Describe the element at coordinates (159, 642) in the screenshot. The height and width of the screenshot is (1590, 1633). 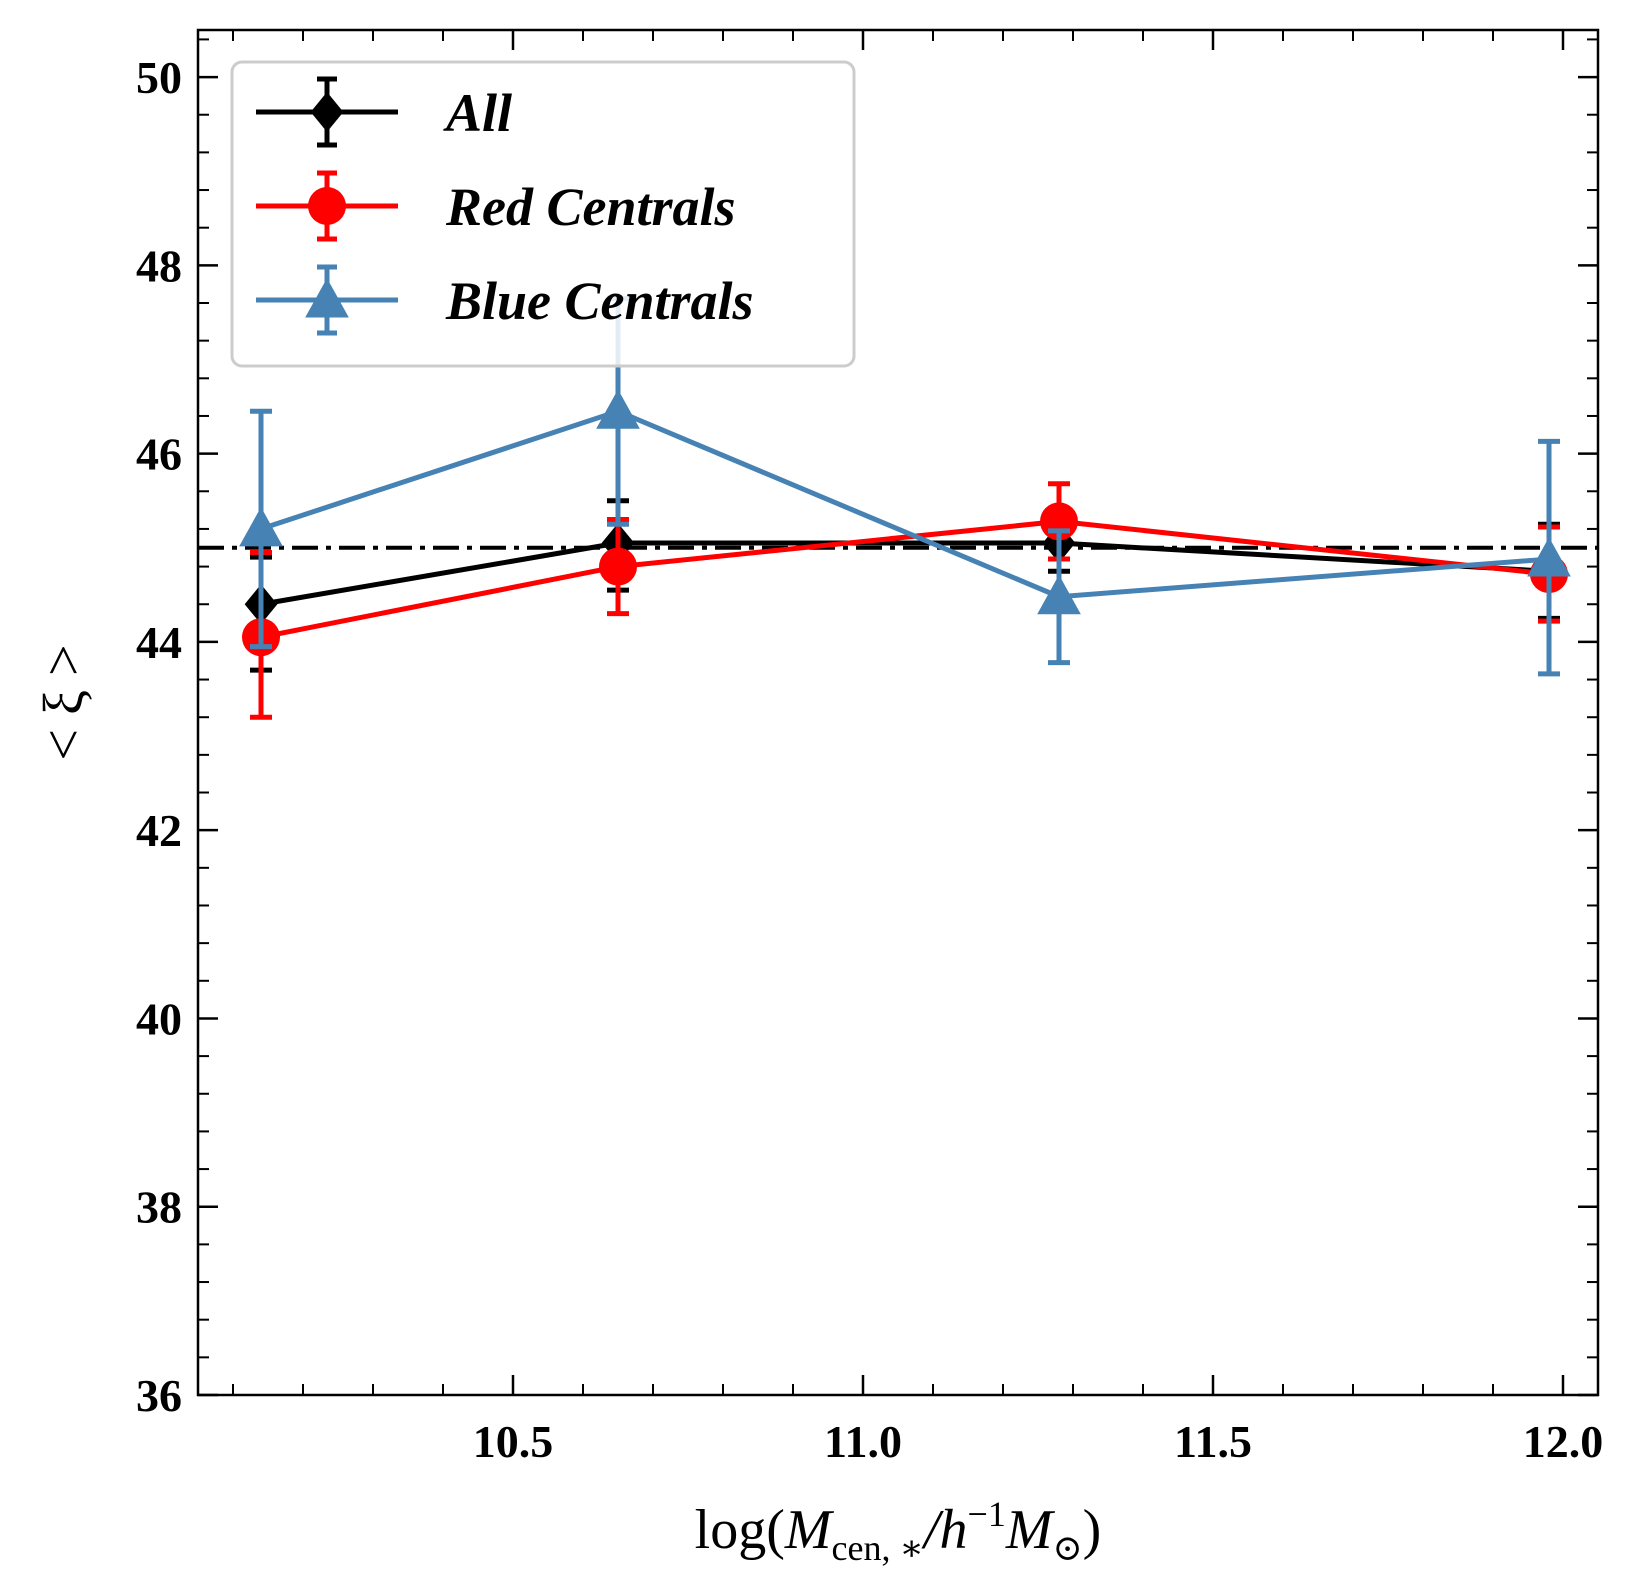
I see `y-tick-label: 44` at that location.